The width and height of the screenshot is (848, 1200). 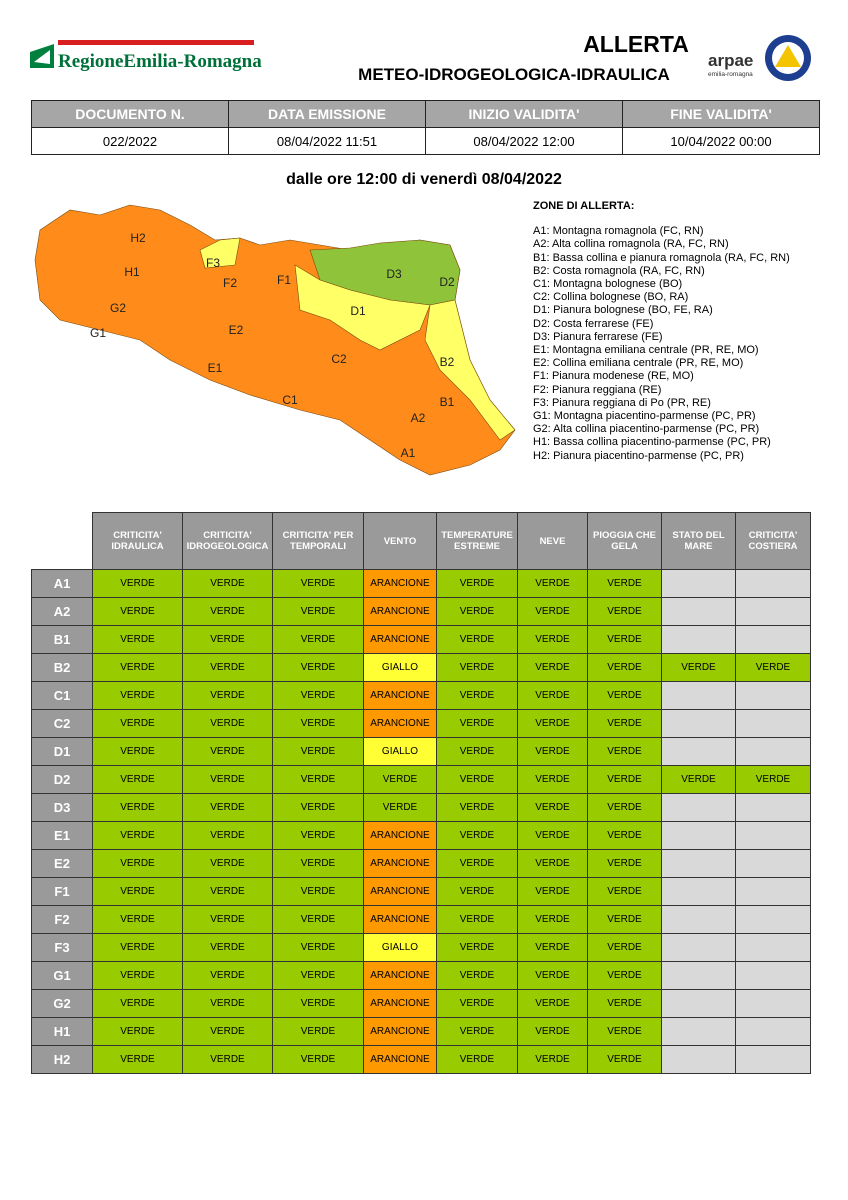 What do you see at coordinates (421, 947) in the screenshot?
I see `zone-row: F3 VERDE VERDE VERDE GIALLO VERDE VERDE VERDE` at bounding box center [421, 947].